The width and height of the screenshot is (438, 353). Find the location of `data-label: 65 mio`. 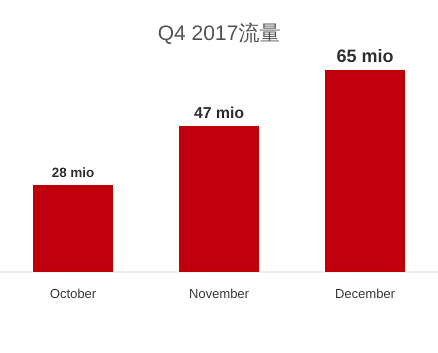

data-label: 65 mio is located at coordinates (365, 56).